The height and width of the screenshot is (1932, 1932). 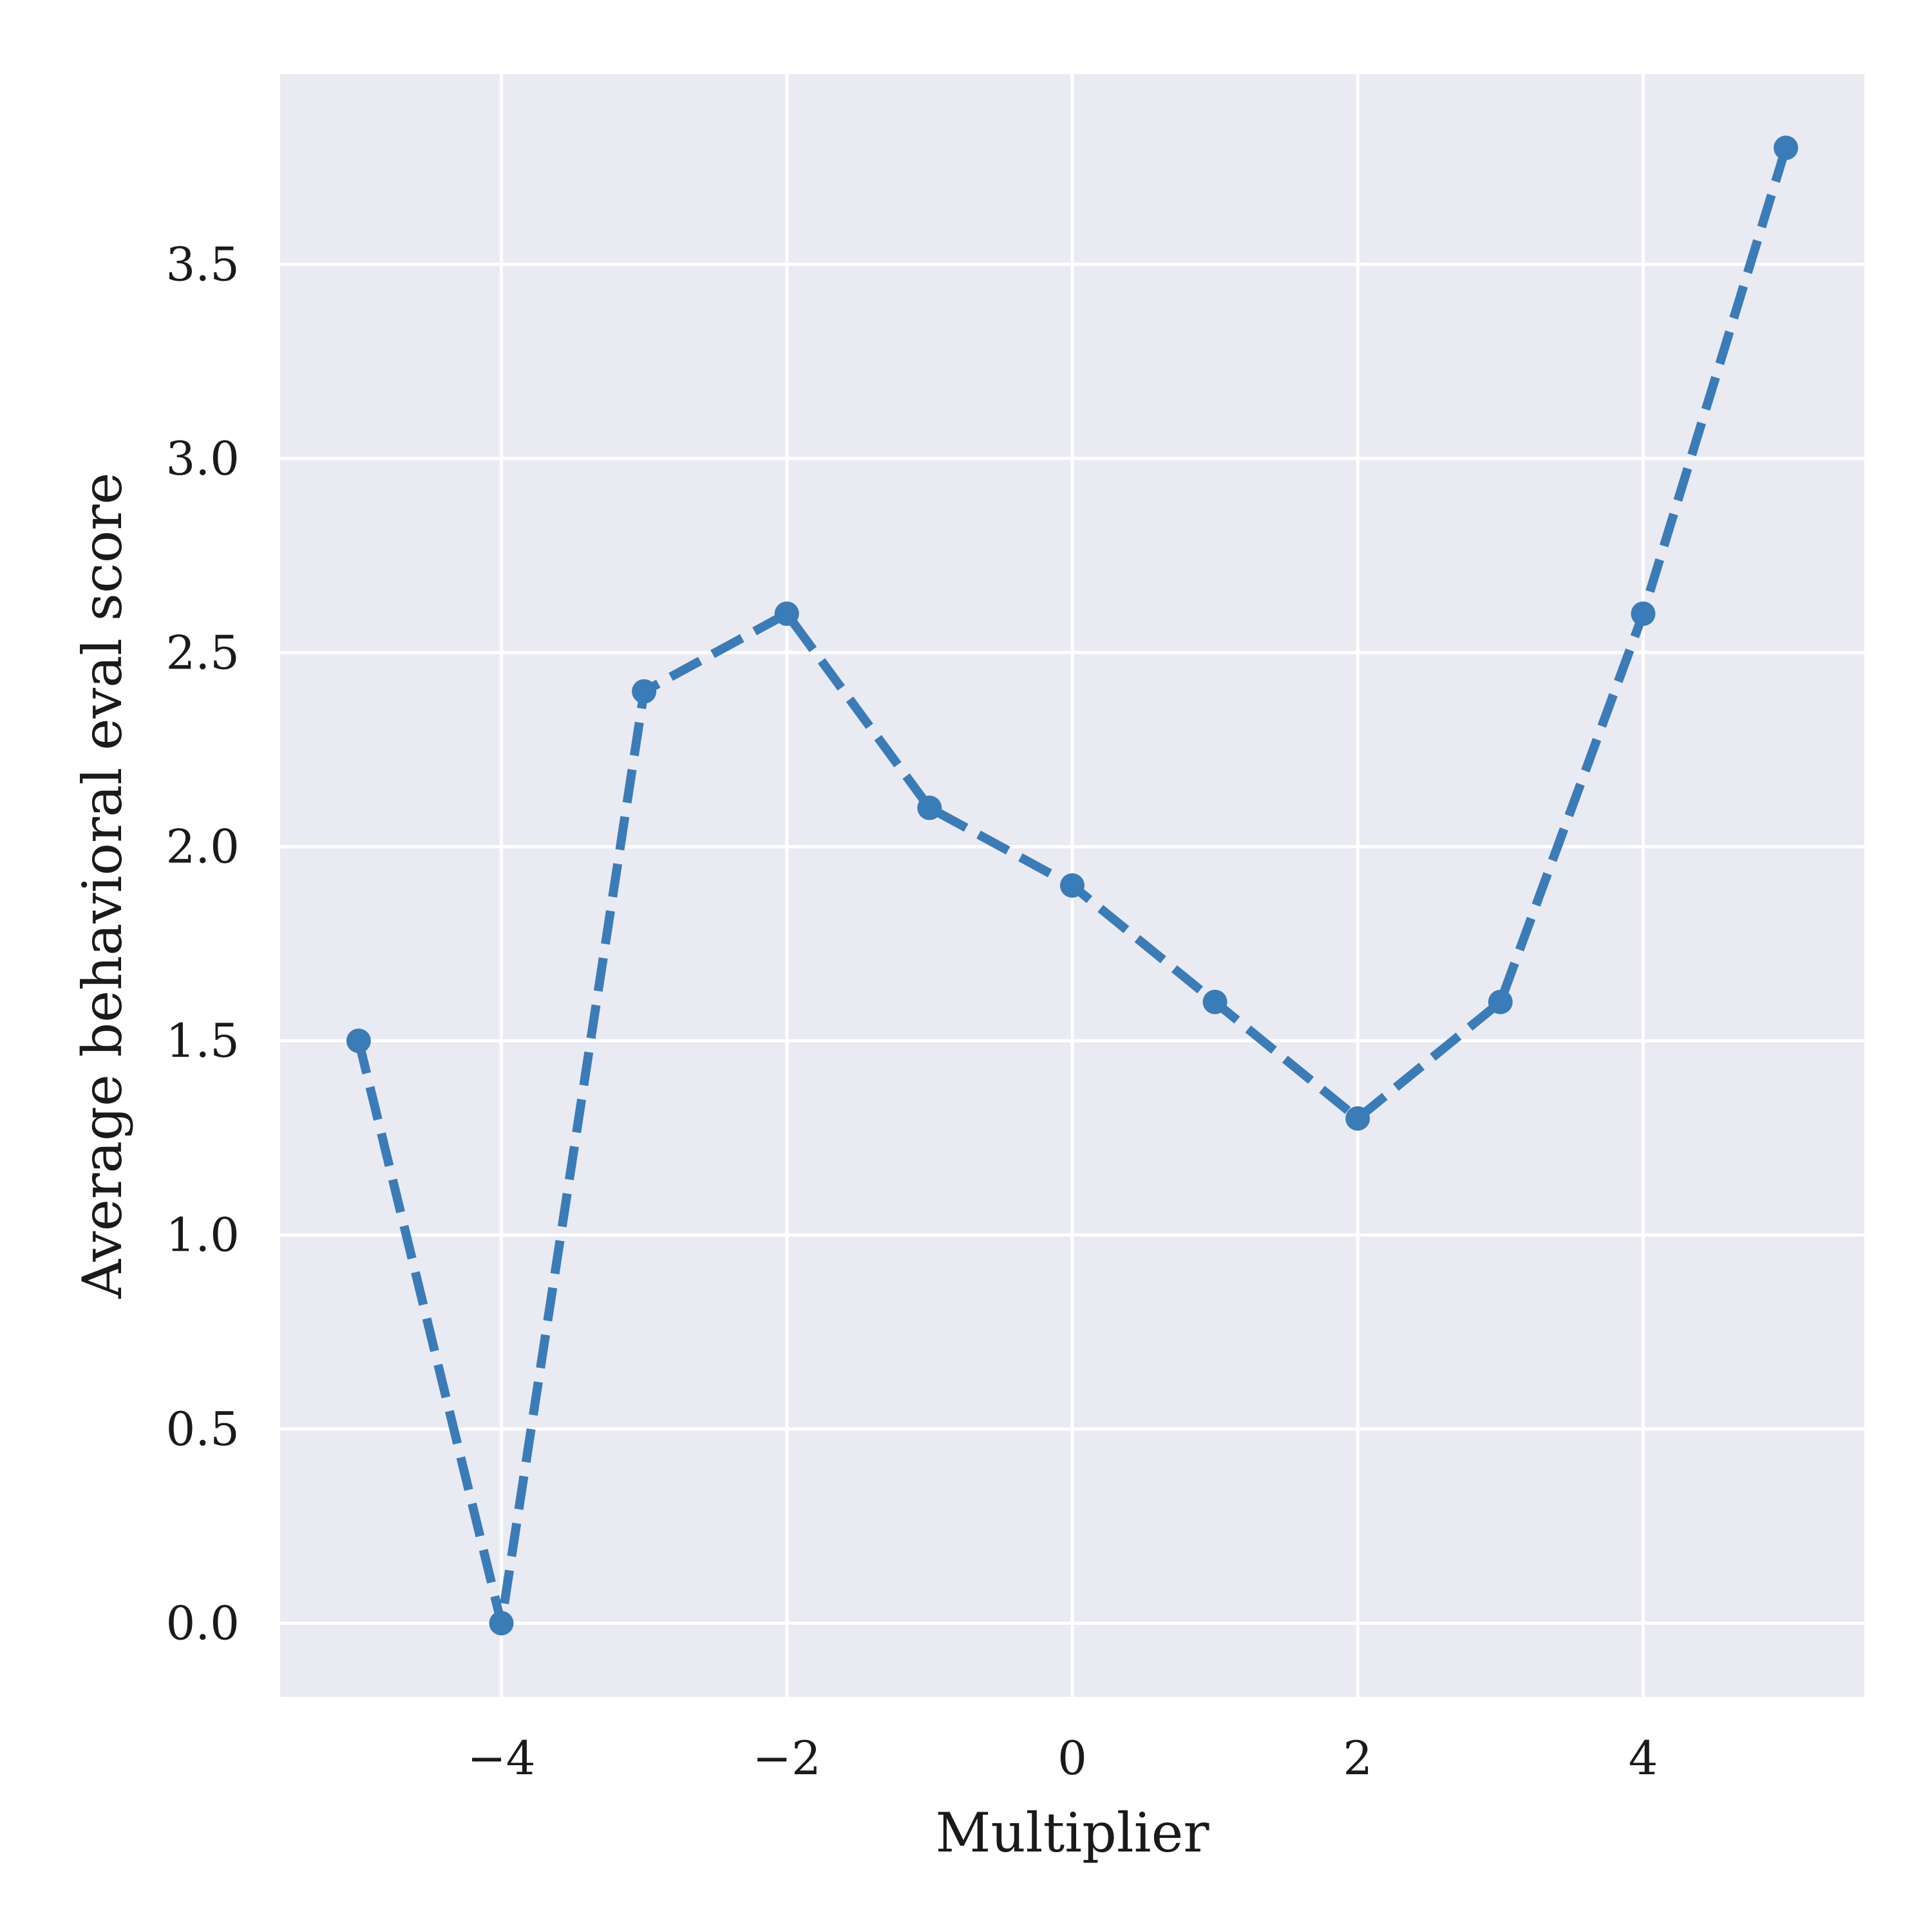 What do you see at coordinates (203, 1235) in the screenshot?
I see `y-tick-label: 1.0` at bounding box center [203, 1235].